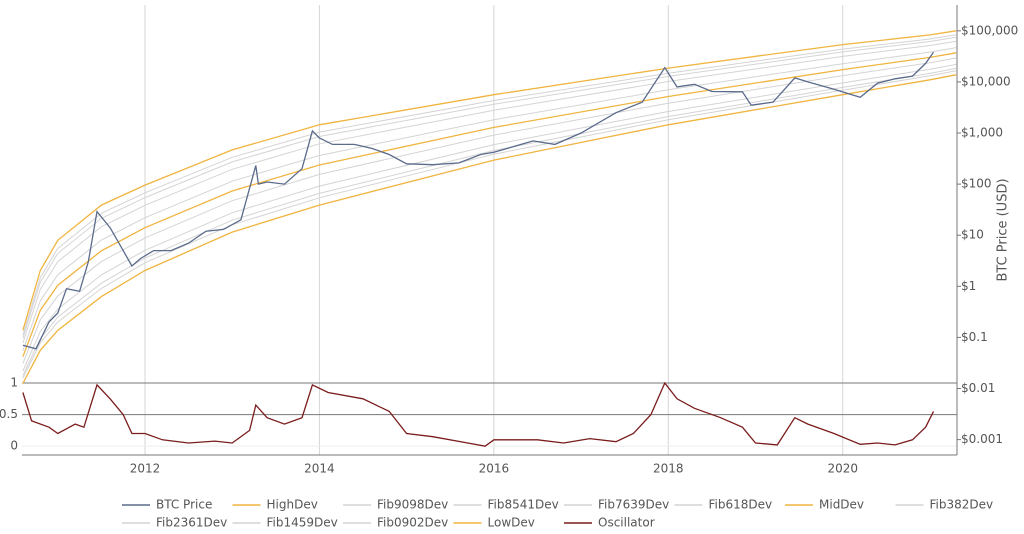 The height and width of the screenshot is (534, 1024). Describe the element at coordinates (741, 505) in the screenshot. I see `legend-label: Fib618Dev` at that location.